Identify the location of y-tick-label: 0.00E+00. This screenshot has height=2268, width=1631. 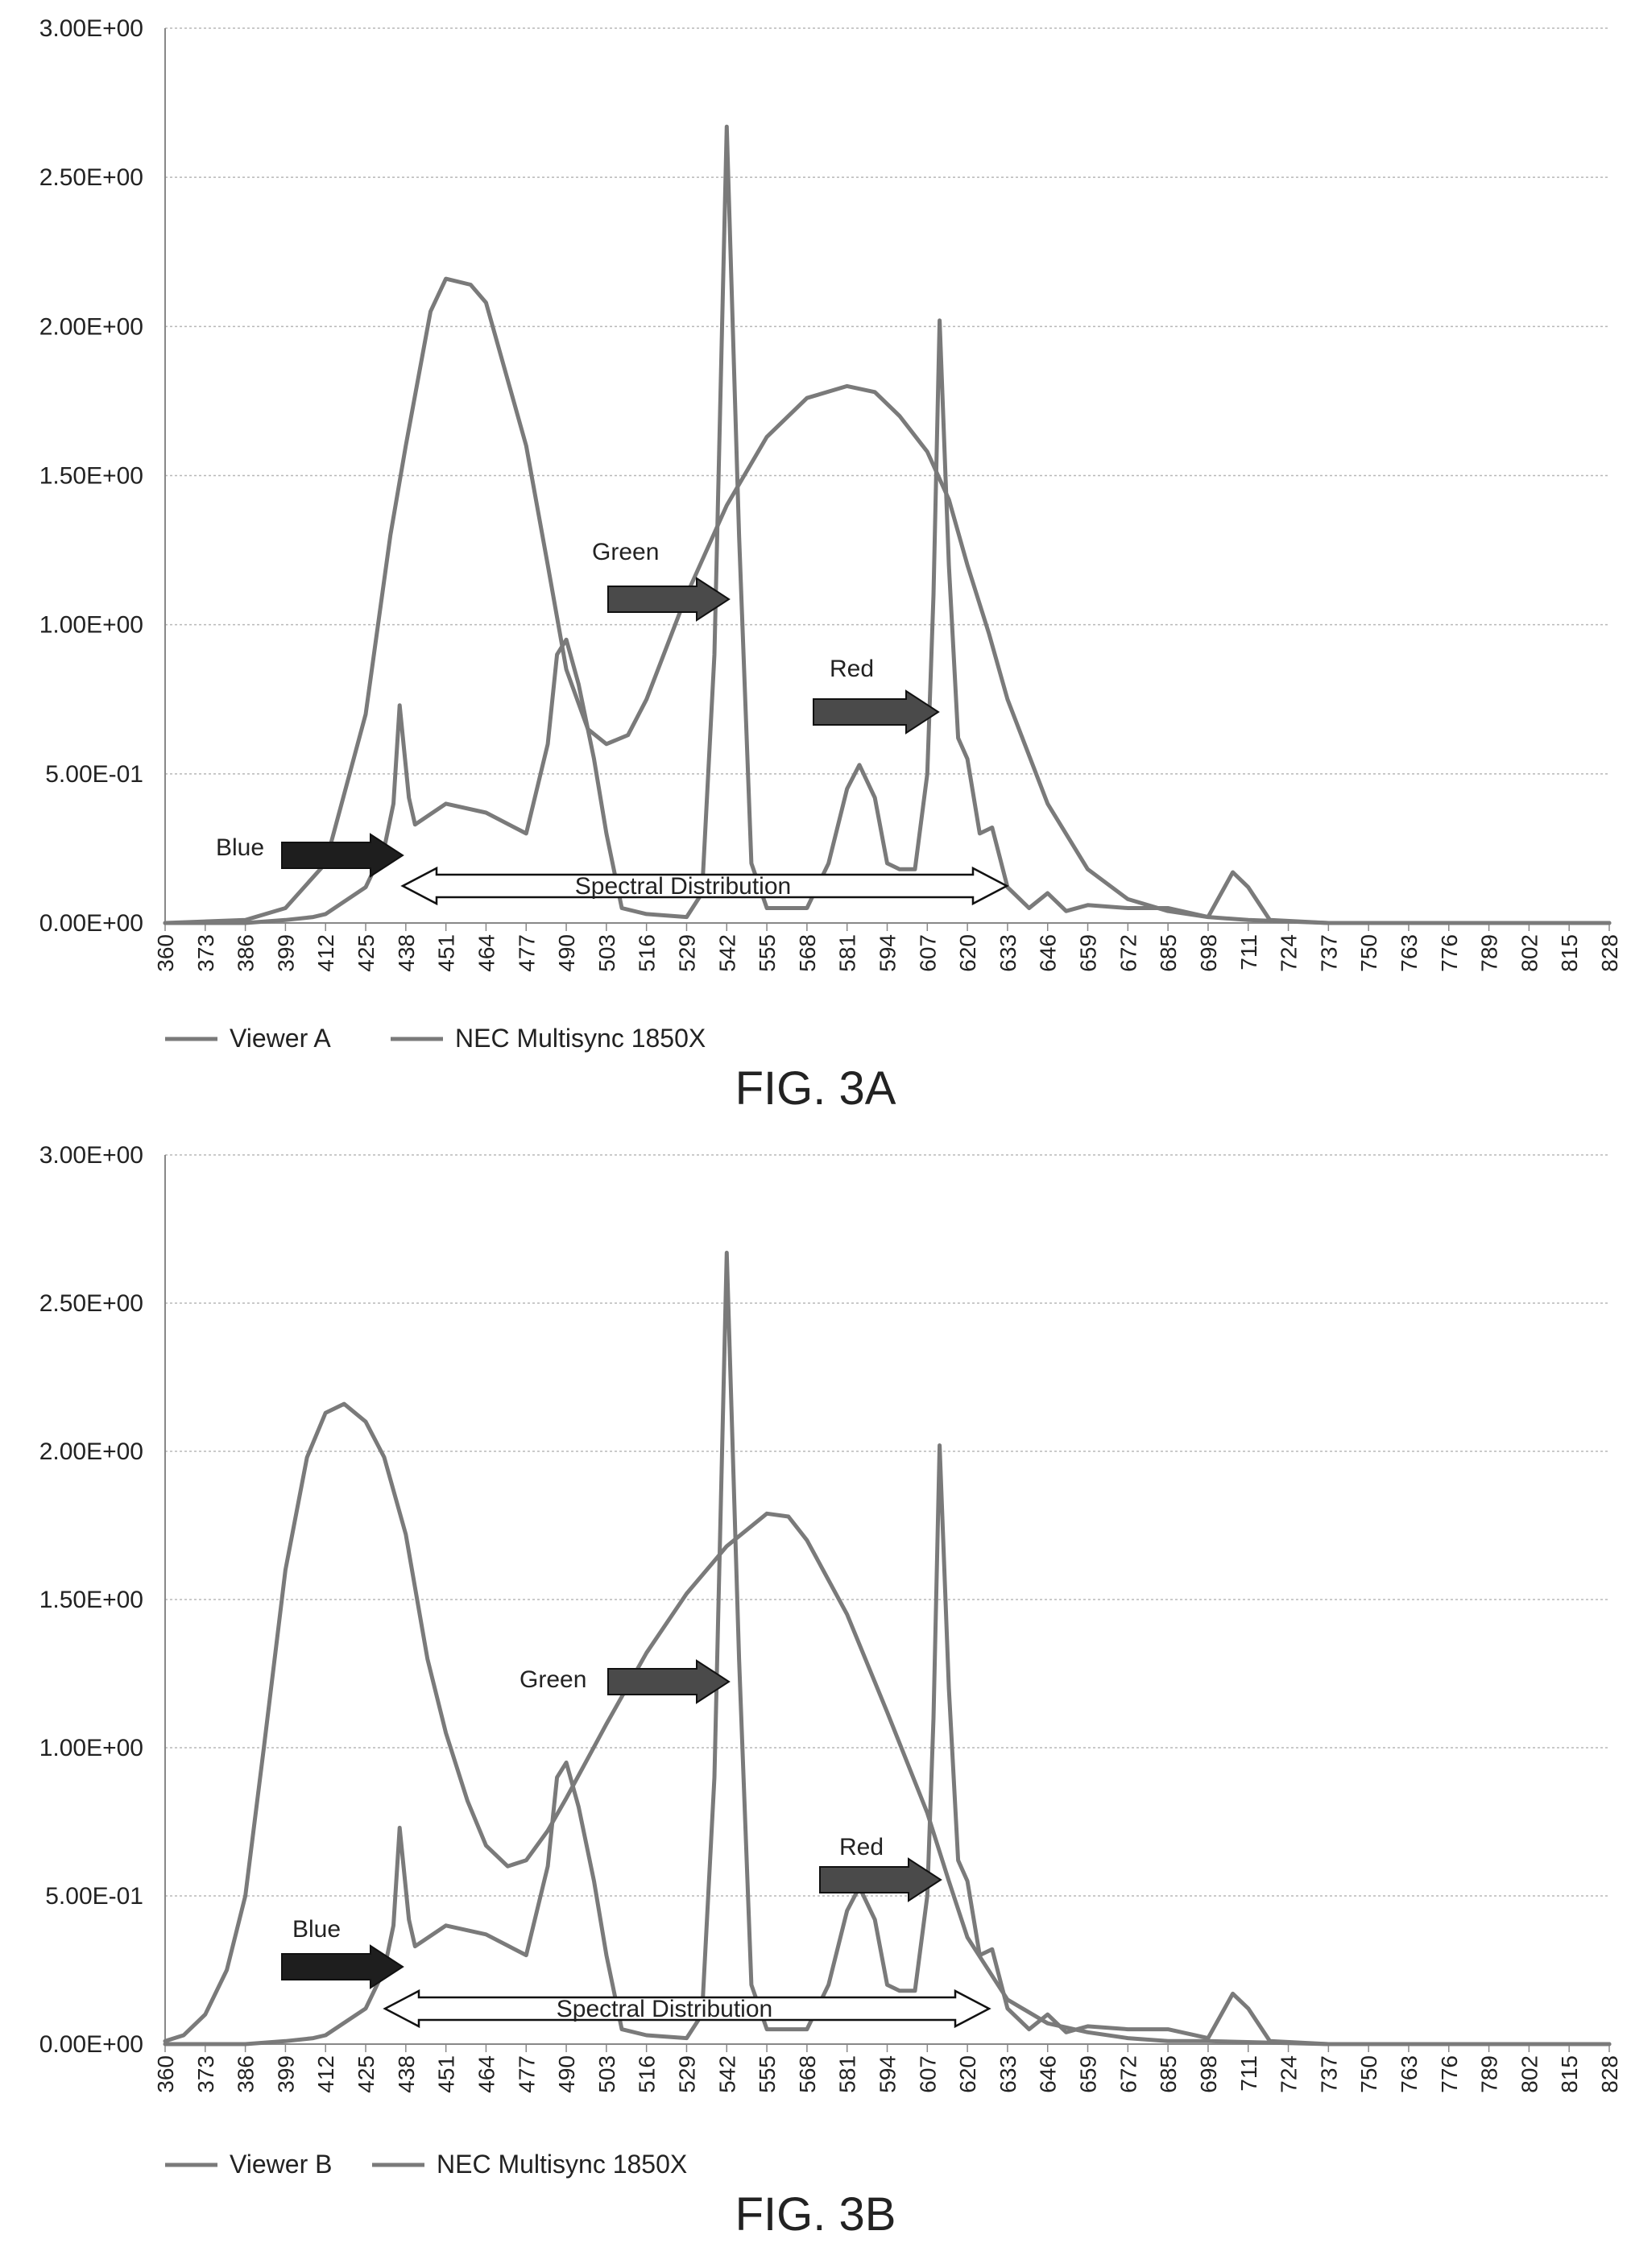
(91, 2044).